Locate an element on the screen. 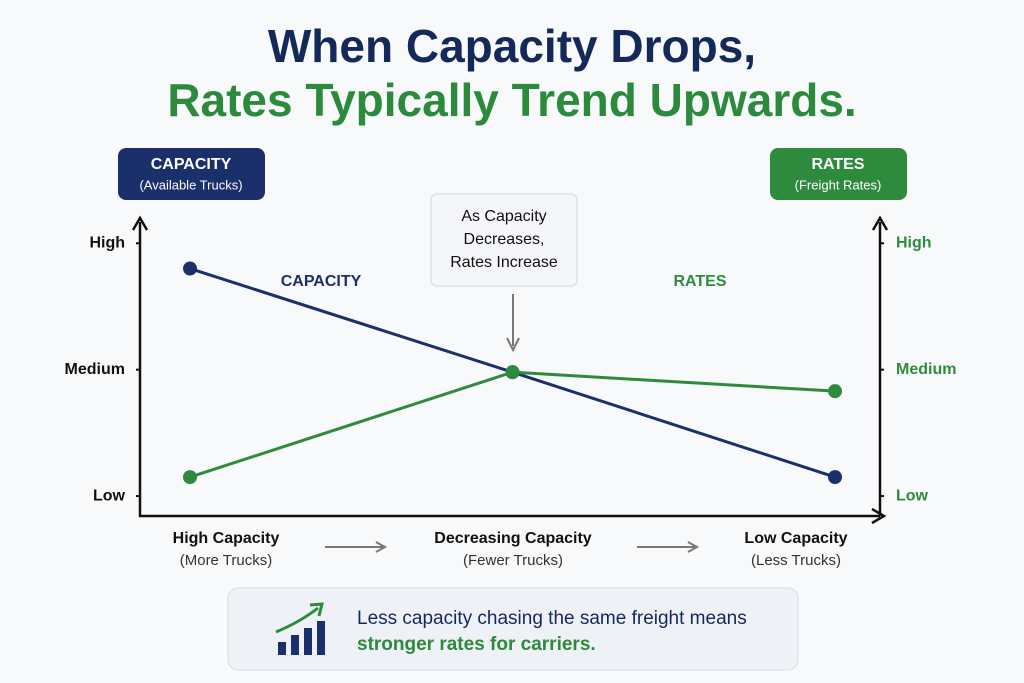 This screenshot has width=1024, height=683. annotation-line: As Capacity is located at coordinates (503, 216).